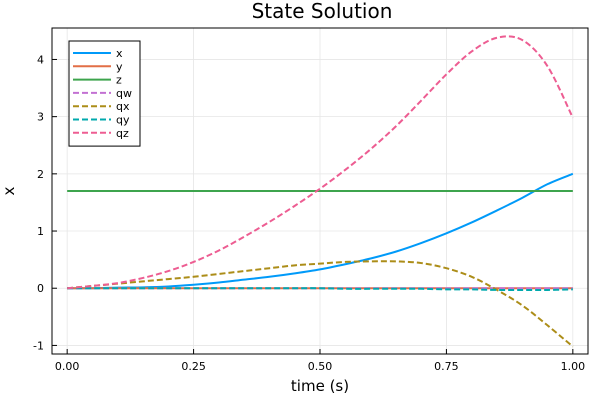 The image size is (600, 400). Describe the element at coordinates (320, 289) in the screenshot. I see `series-line-qy` at that location.